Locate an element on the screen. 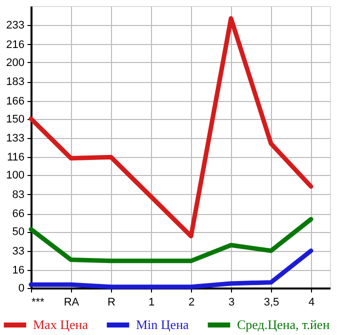 This screenshot has width=345, height=335. y-tick-label: 133 is located at coordinates (15, 138).